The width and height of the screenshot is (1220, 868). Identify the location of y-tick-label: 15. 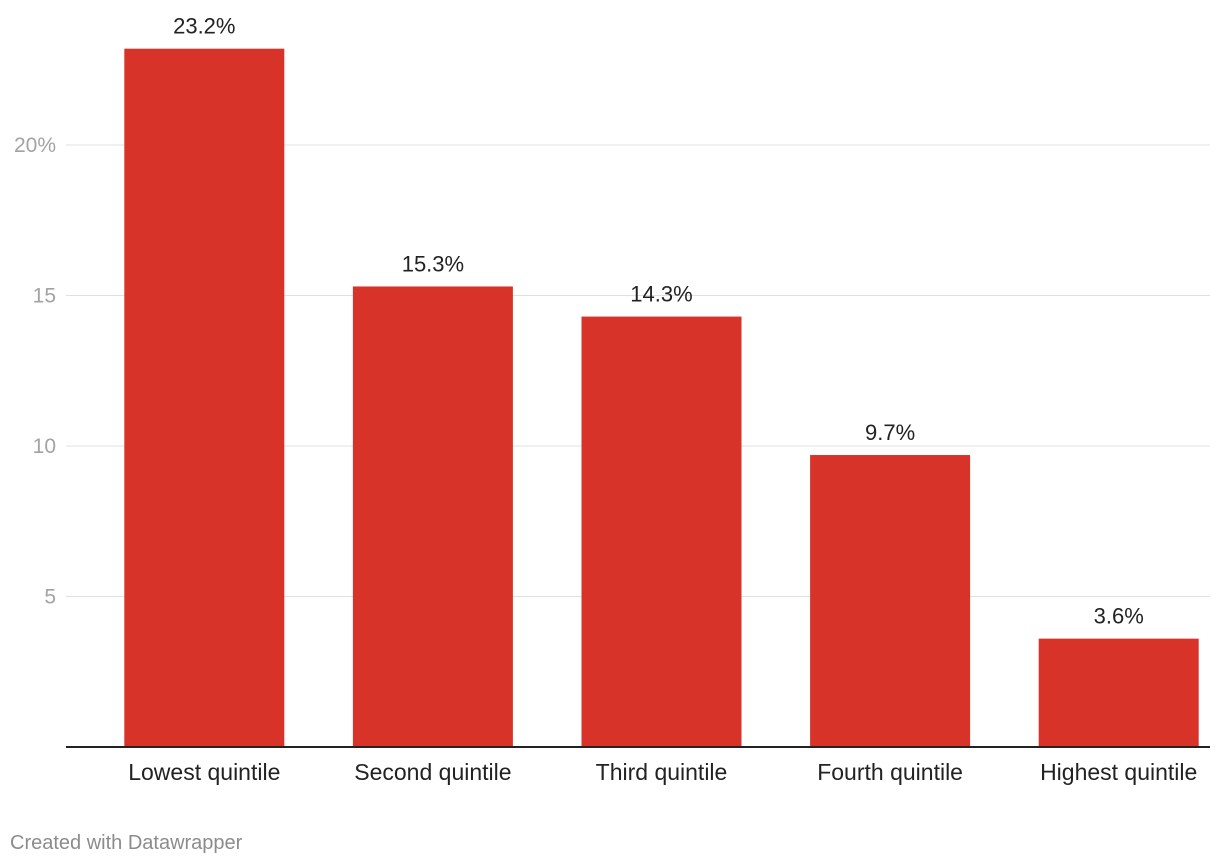
(44, 296).